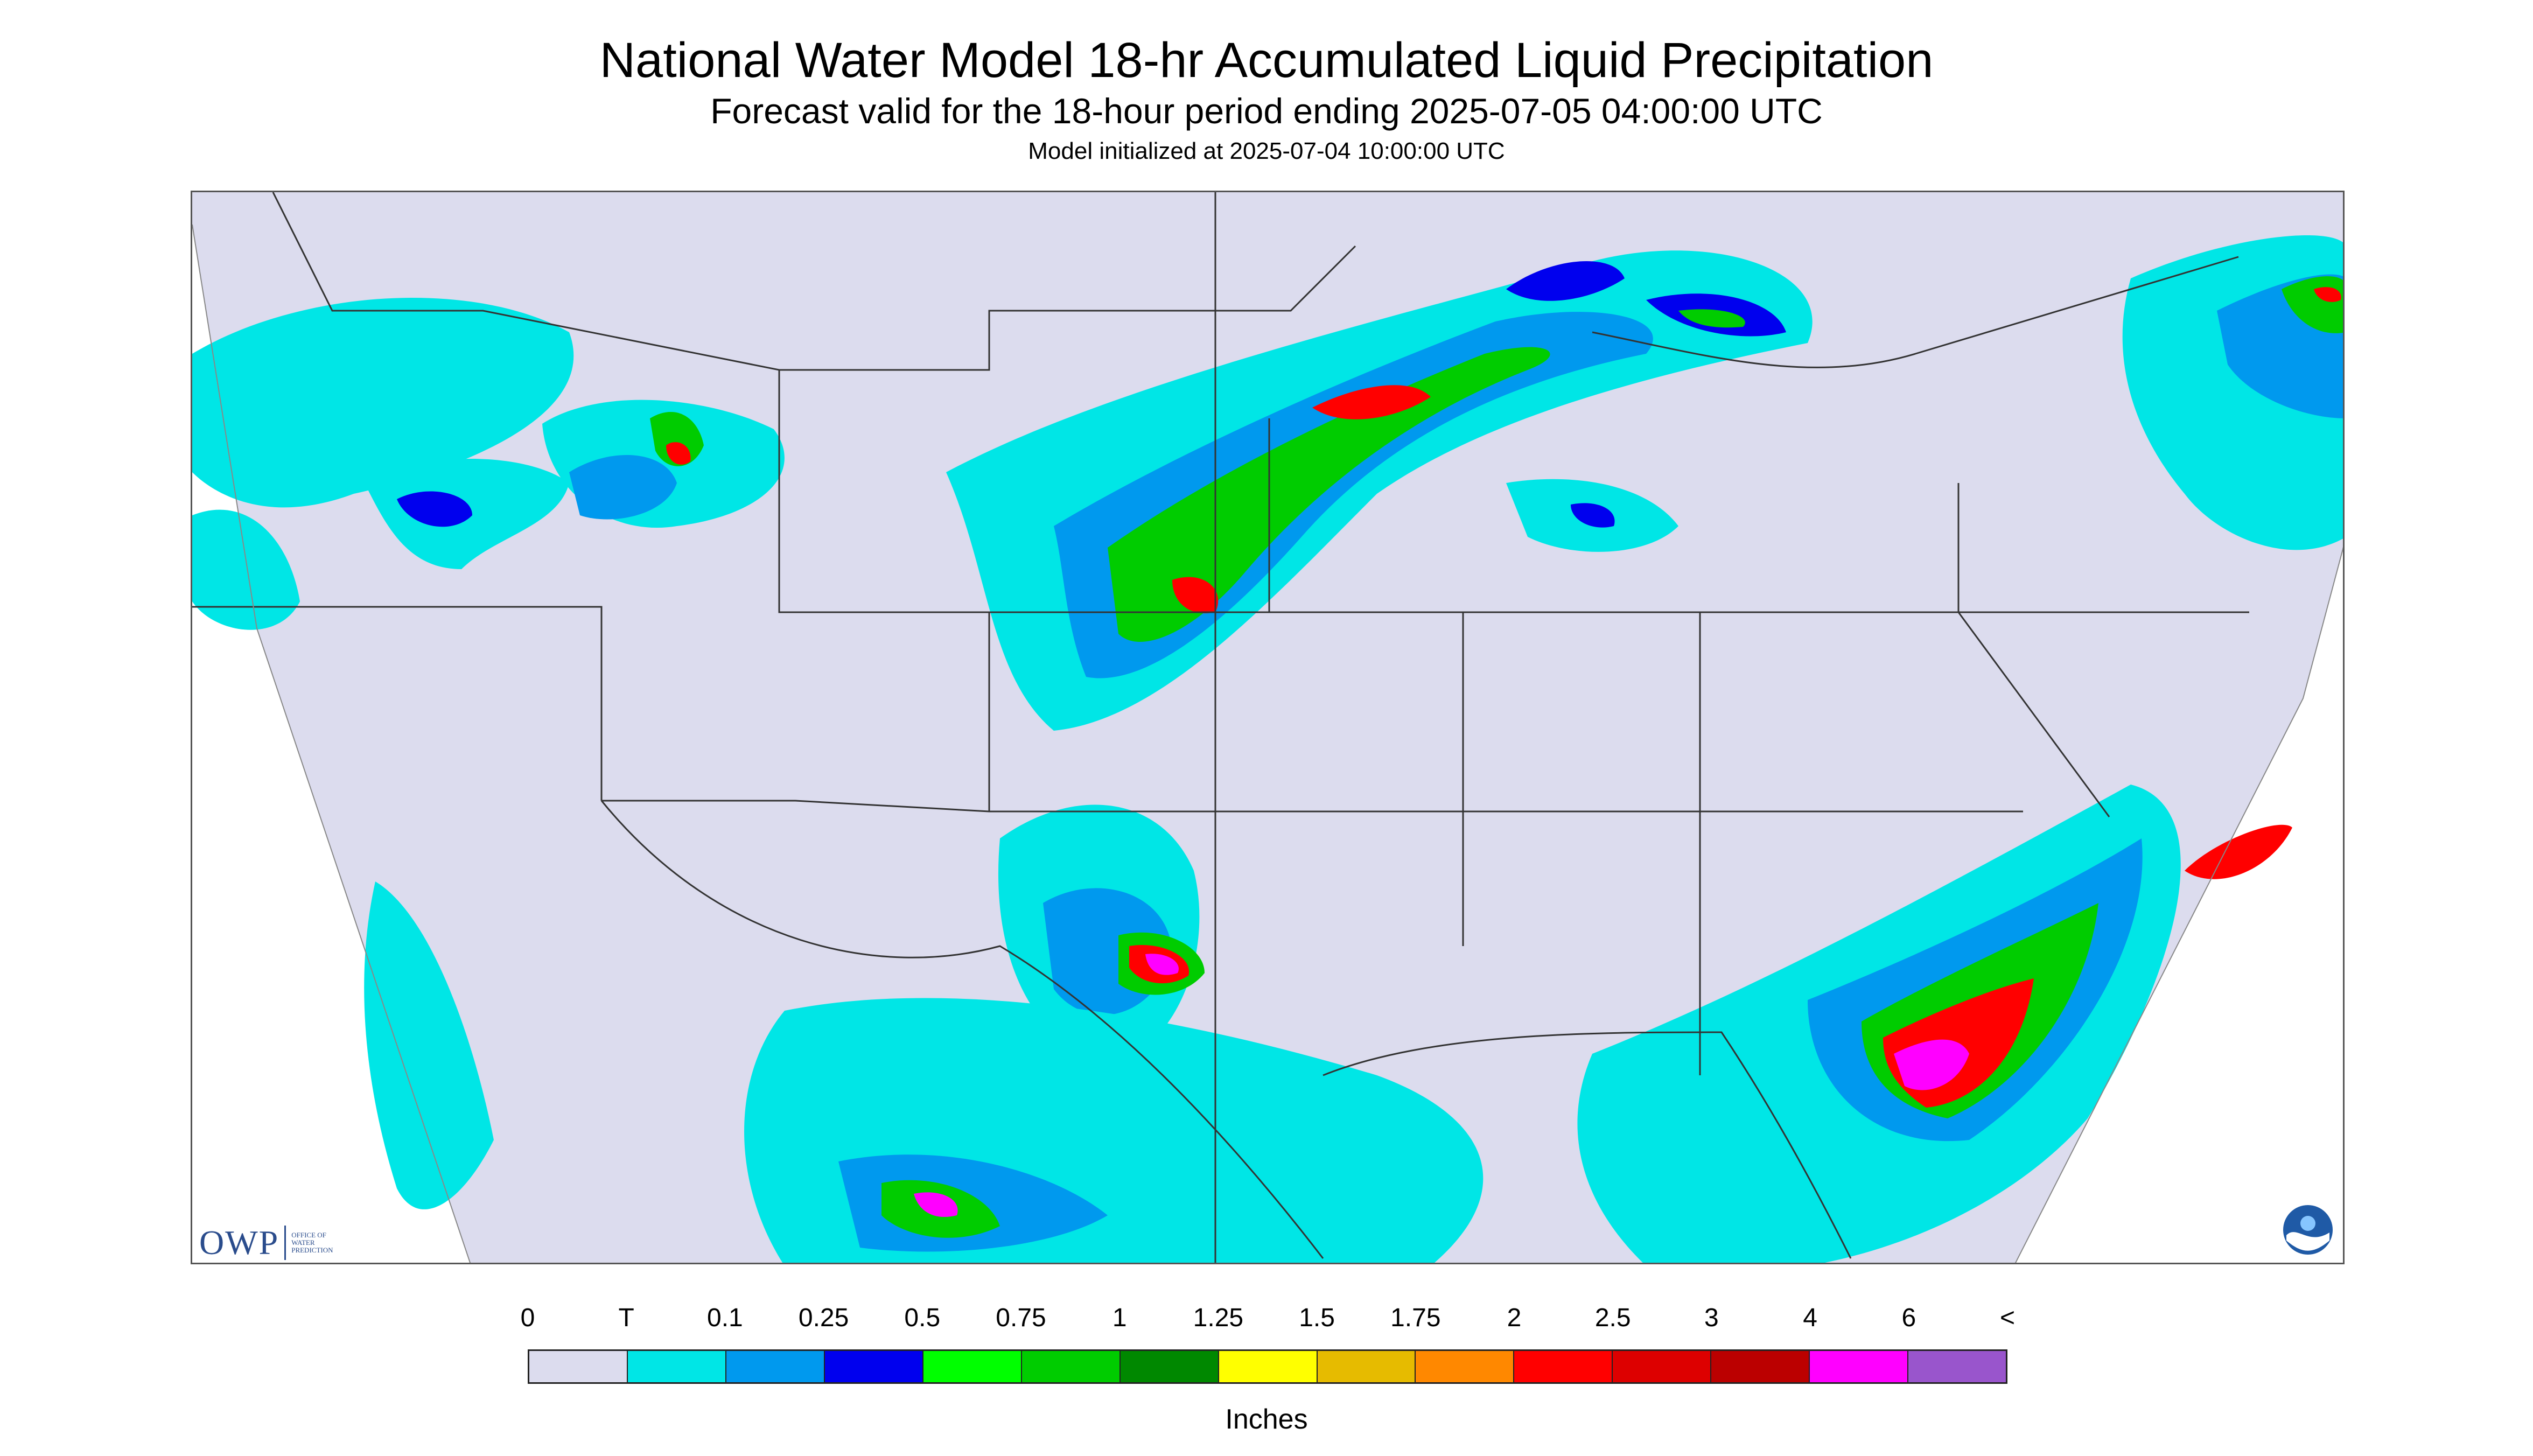 This screenshot has width=2533, height=1456. What do you see at coordinates (489, 463) in the screenshot?
I see `precip-northwest` at bounding box center [489, 463].